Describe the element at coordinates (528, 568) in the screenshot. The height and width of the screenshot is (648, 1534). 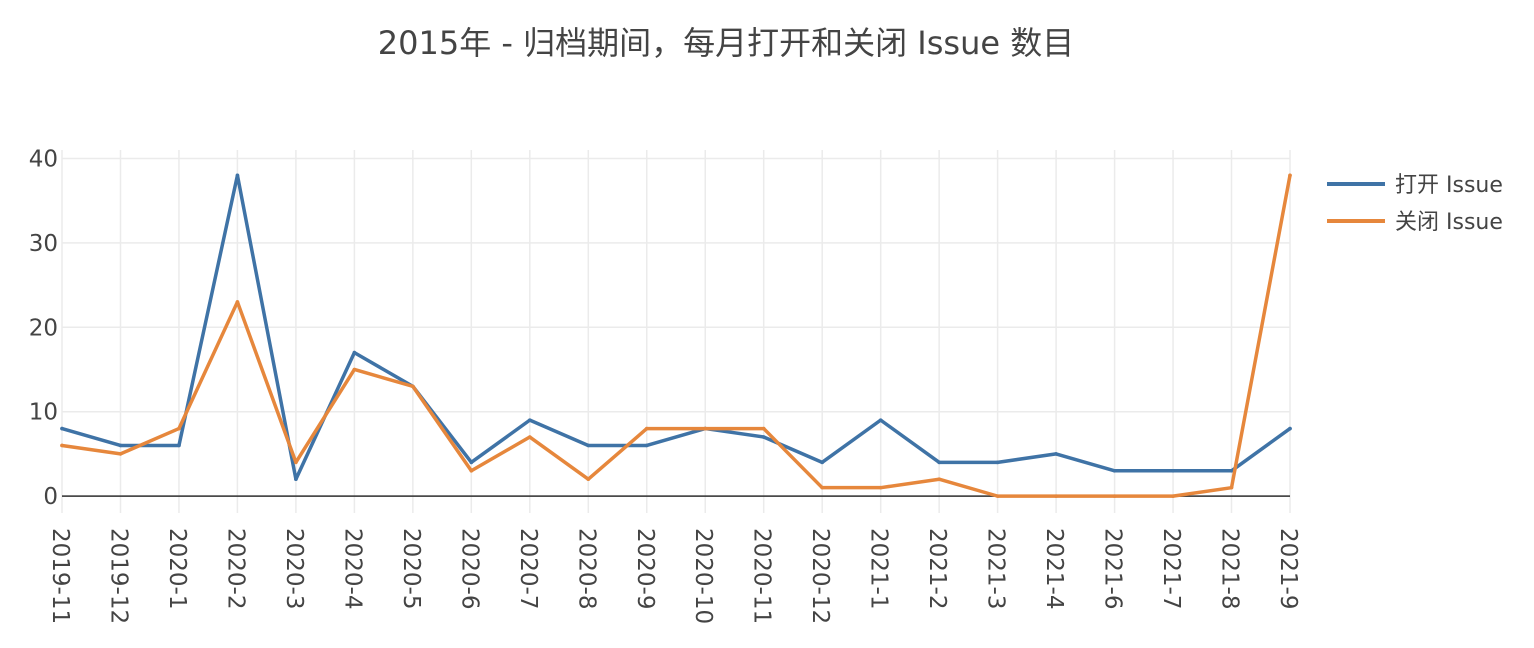
I see `x-tick-label: 2020-7` at that location.